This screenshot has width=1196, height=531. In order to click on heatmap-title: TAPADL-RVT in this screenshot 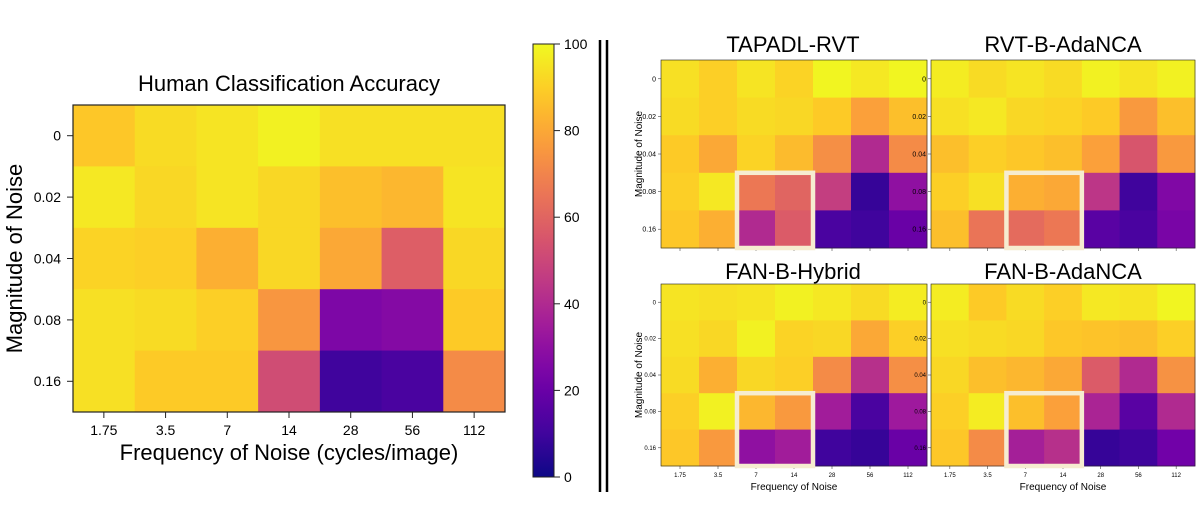, I will do `click(792, 44)`.